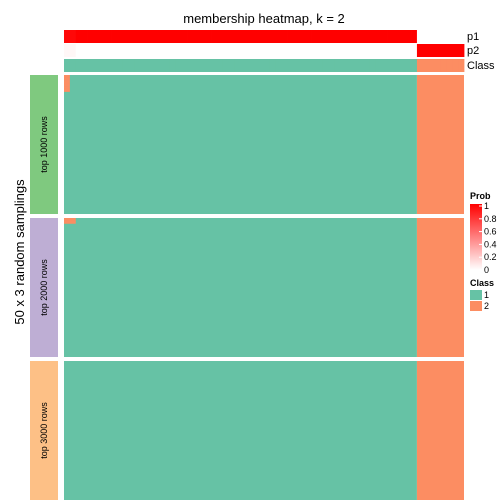 The width and height of the screenshot is (504, 504). What do you see at coordinates (481, 51) in the screenshot?
I see `annotation-labels: p1 p2 Class` at bounding box center [481, 51].